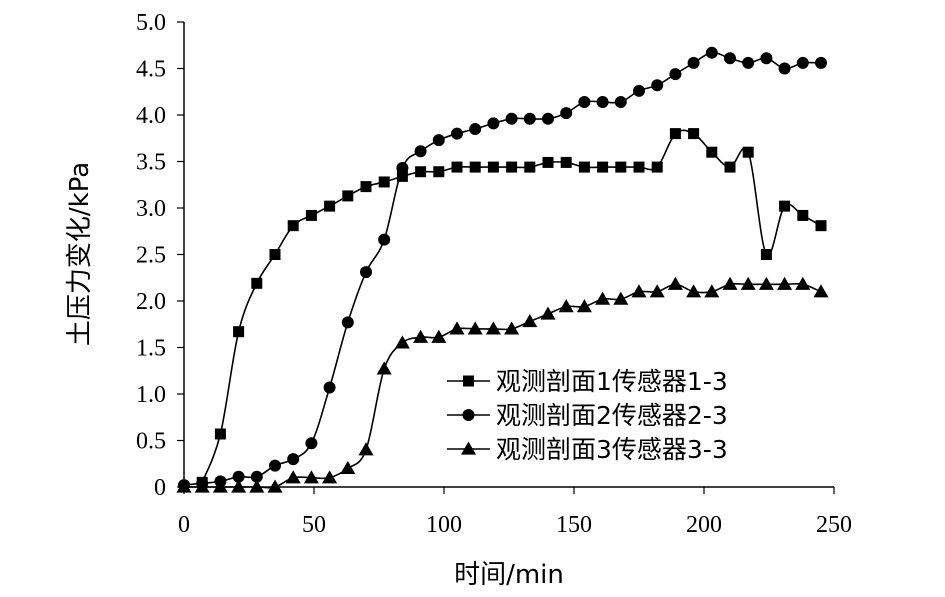  I want to click on legend: 观测剖面1传感器1-3 观测剖面2传感器2-3 观测剖面3传感器3-3, so click(587, 415).